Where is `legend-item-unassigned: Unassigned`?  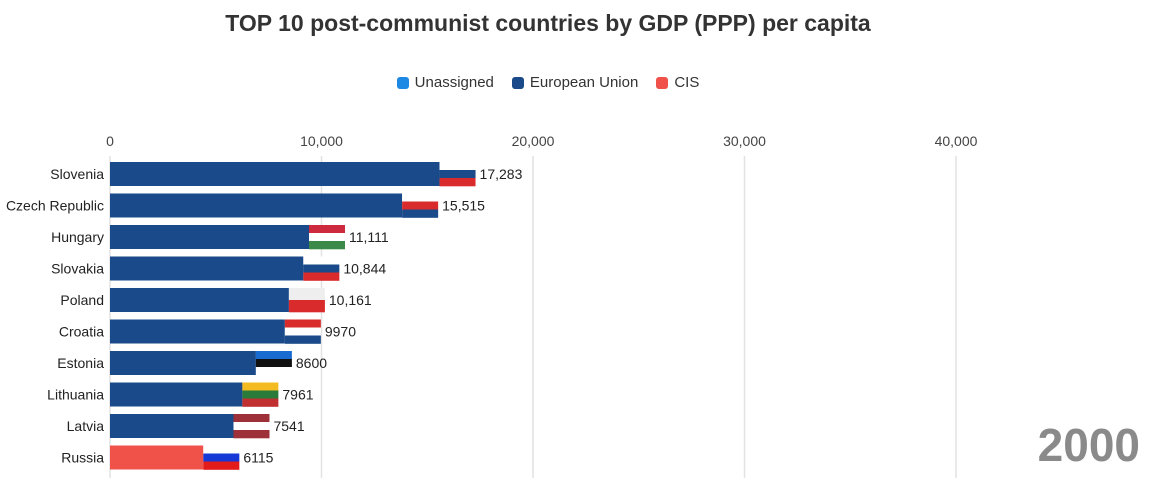
legend-item-unassigned: Unassigned is located at coordinates (445, 82).